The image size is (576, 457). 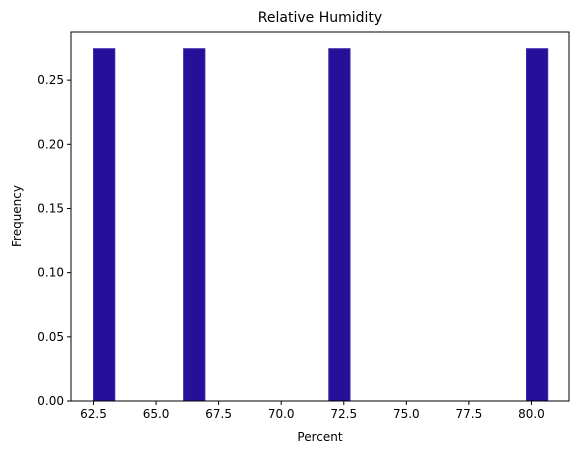 I want to click on x-axis-label: Percent, so click(x=319, y=437).